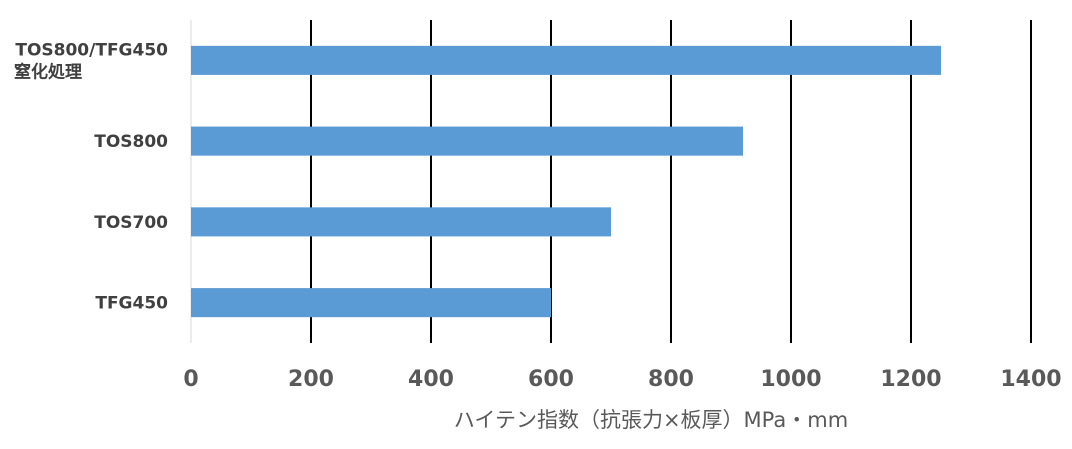 The image size is (1072, 449). Describe the element at coordinates (131, 304) in the screenshot. I see `category-label: TFG450` at that location.